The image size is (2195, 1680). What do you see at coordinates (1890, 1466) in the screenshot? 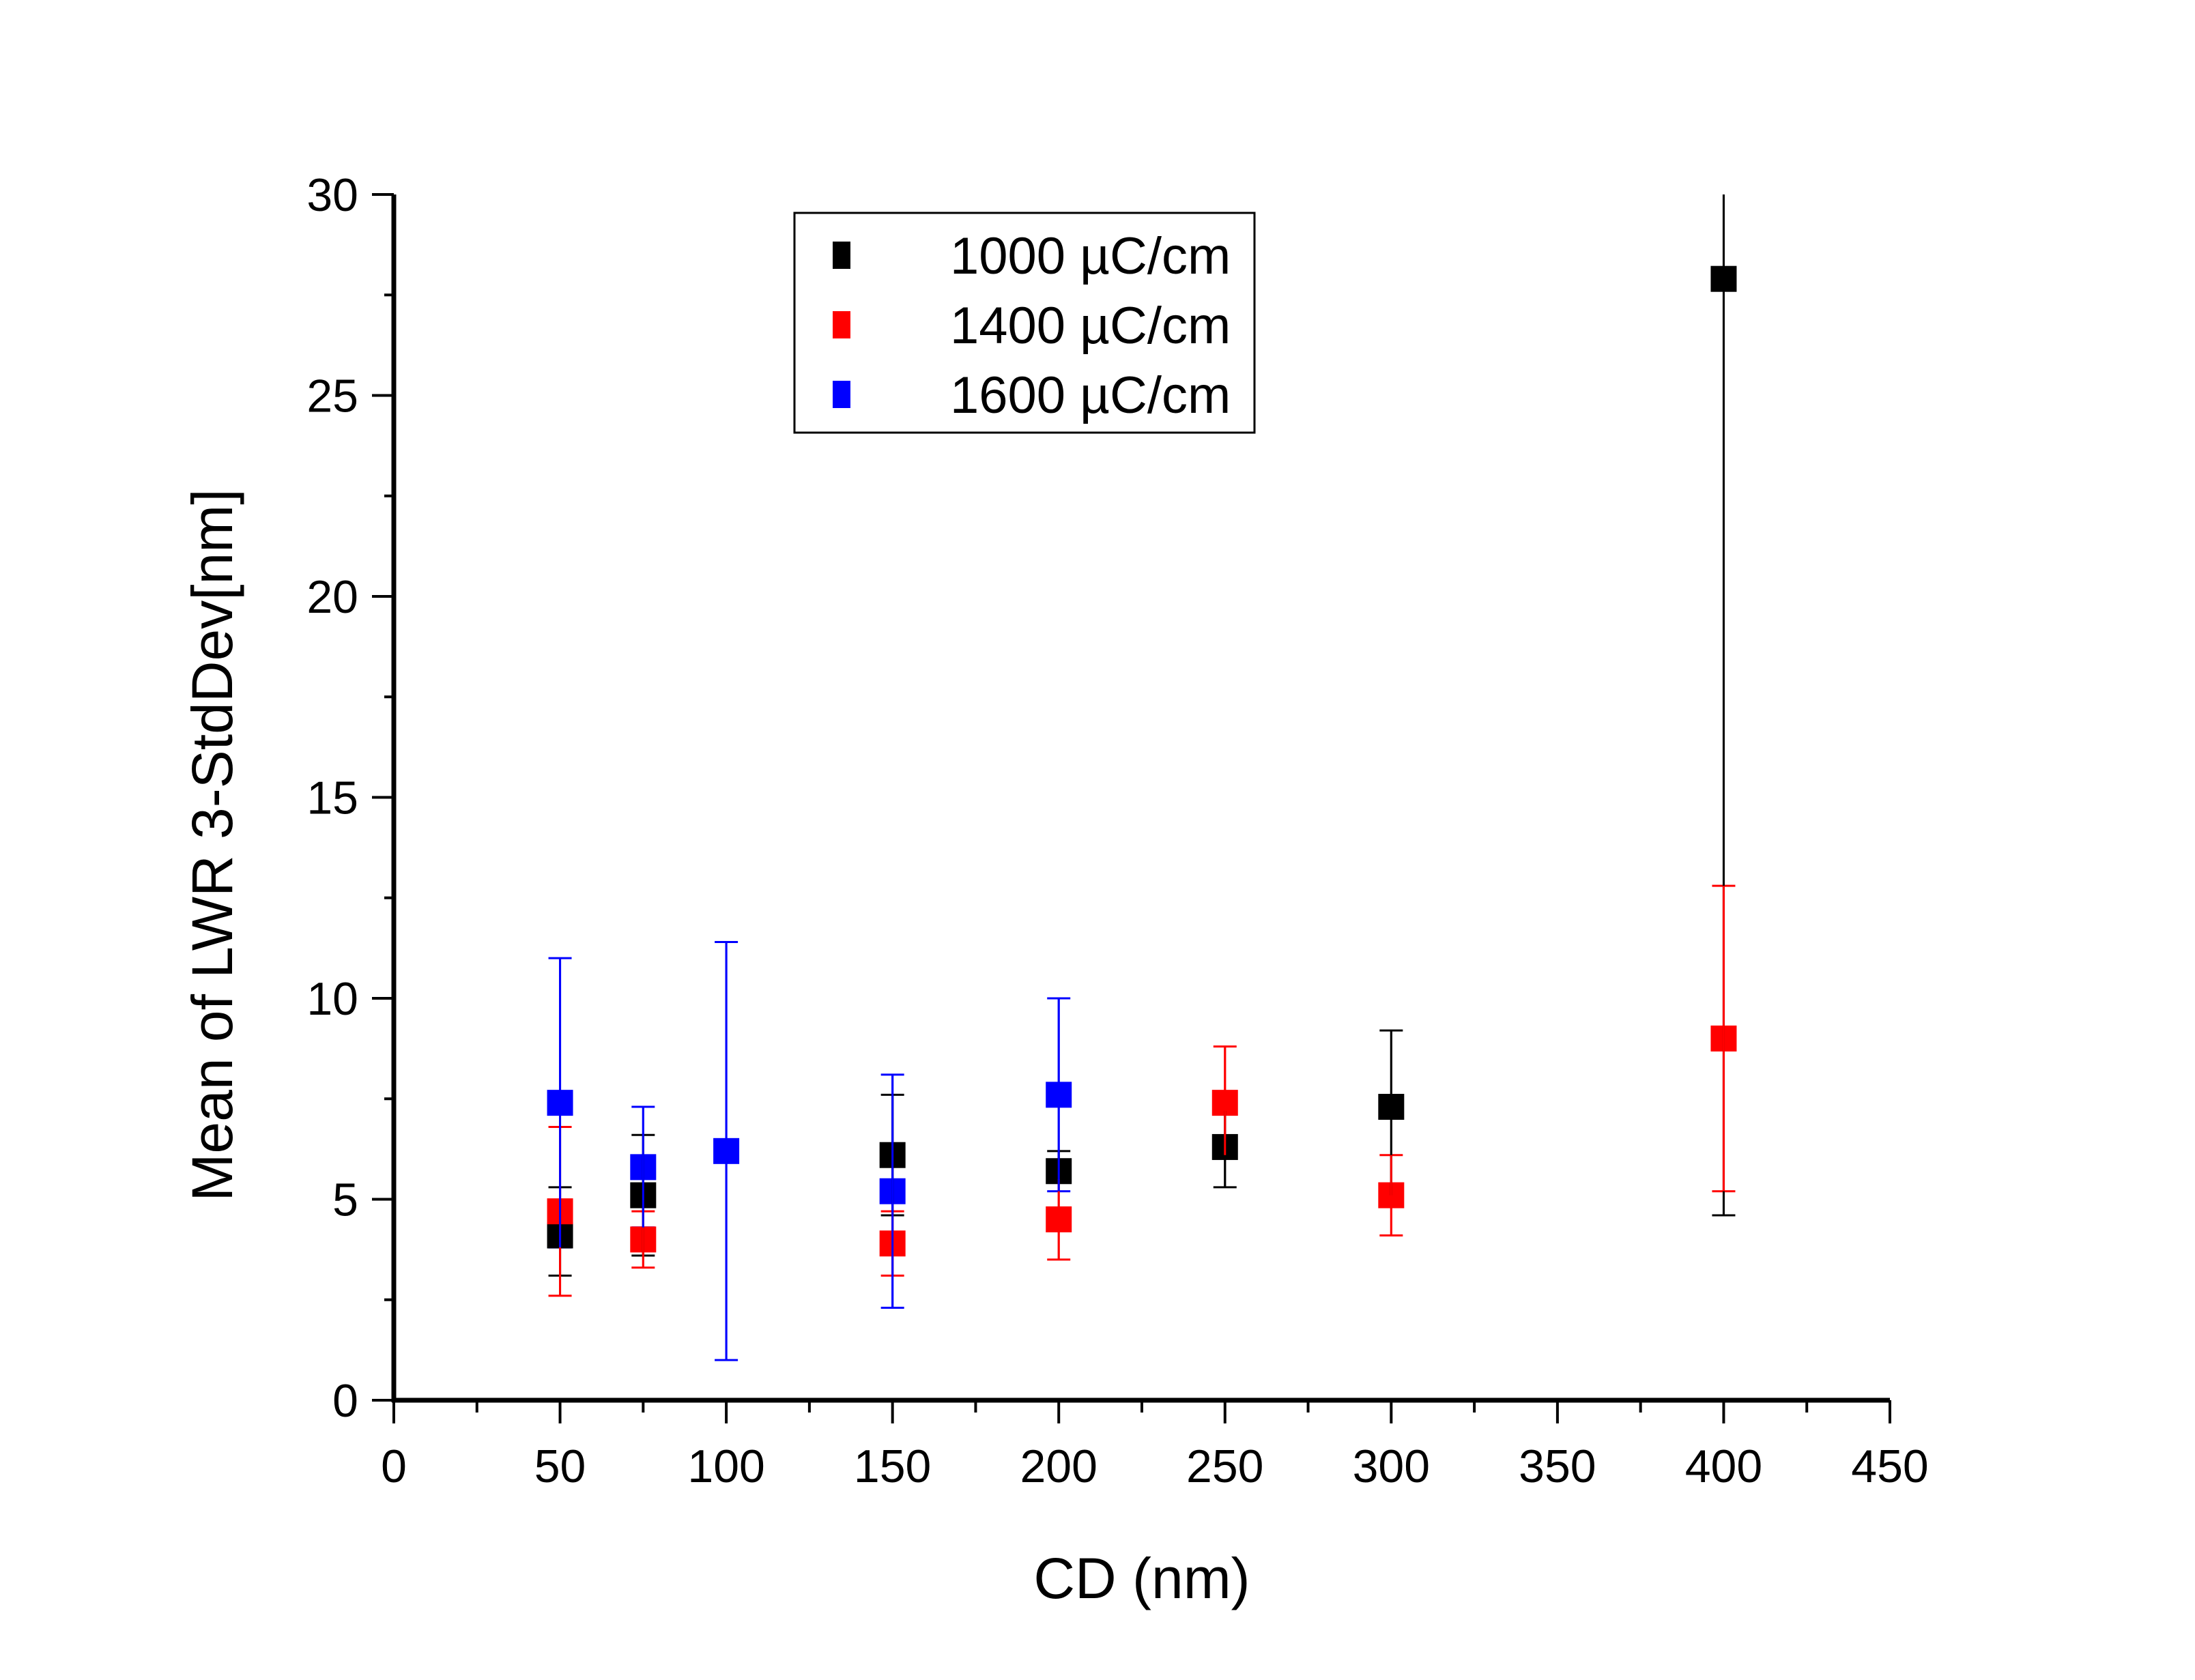
I see `x-tick-label: 450` at bounding box center [1890, 1466].